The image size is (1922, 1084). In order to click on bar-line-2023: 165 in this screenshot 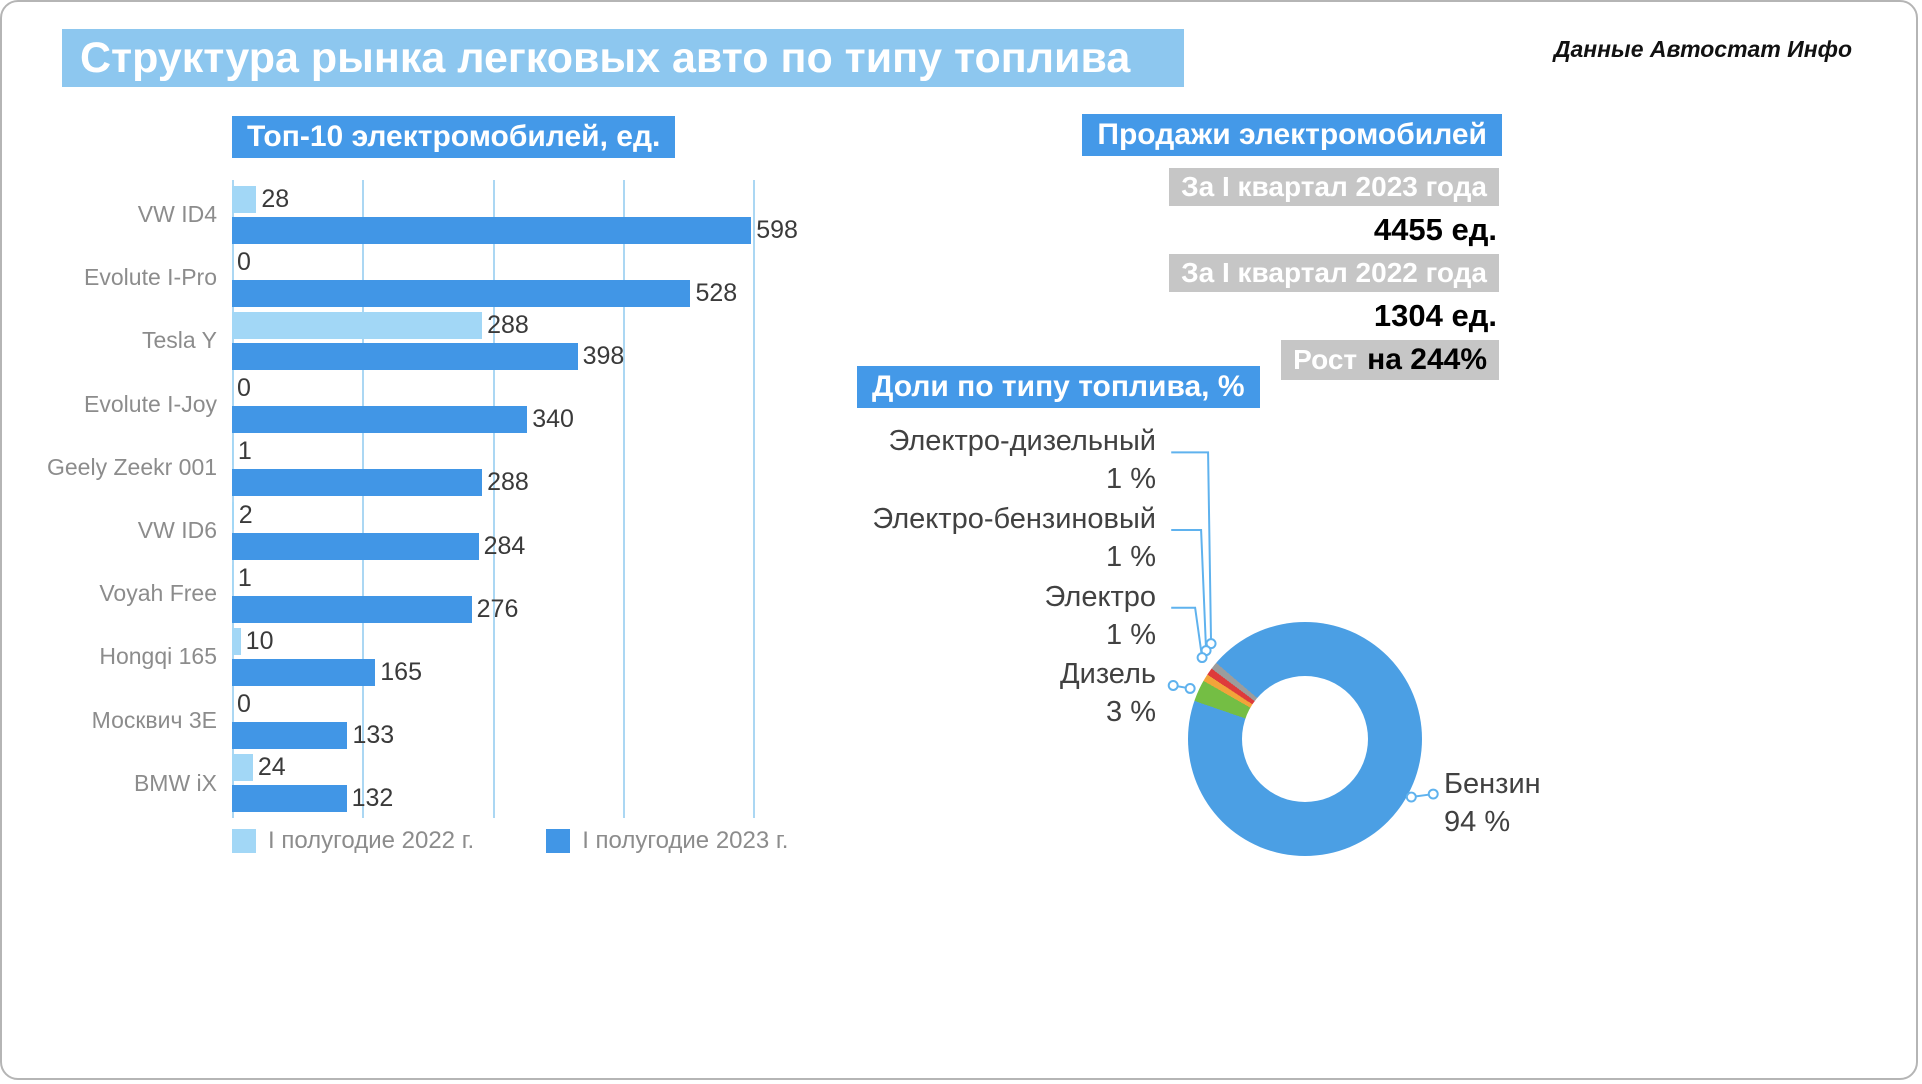, I will do `click(492, 671)`.